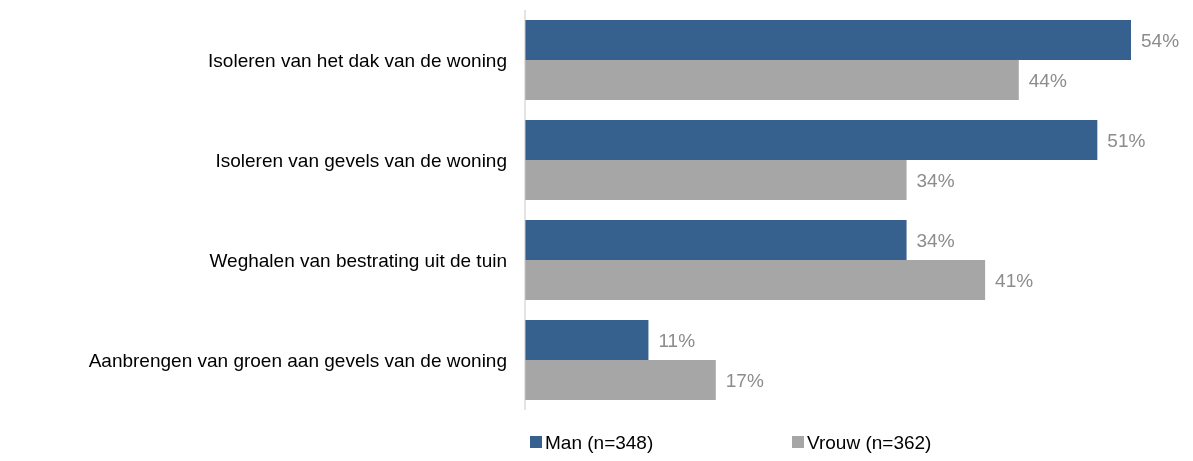 The width and height of the screenshot is (1193, 461). I want to click on data-label: 44%, so click(1047, 80).